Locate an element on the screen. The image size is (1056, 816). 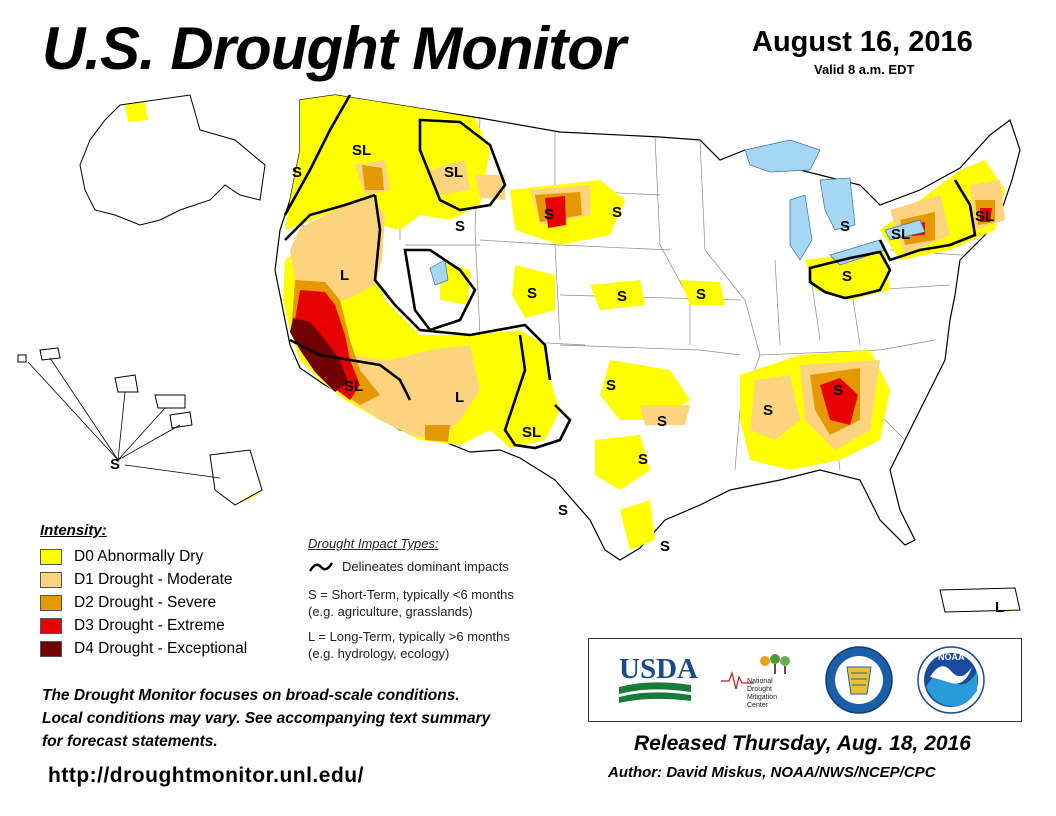
map-title: U.S. Drought Monitor is located at coordinates (334, 48).